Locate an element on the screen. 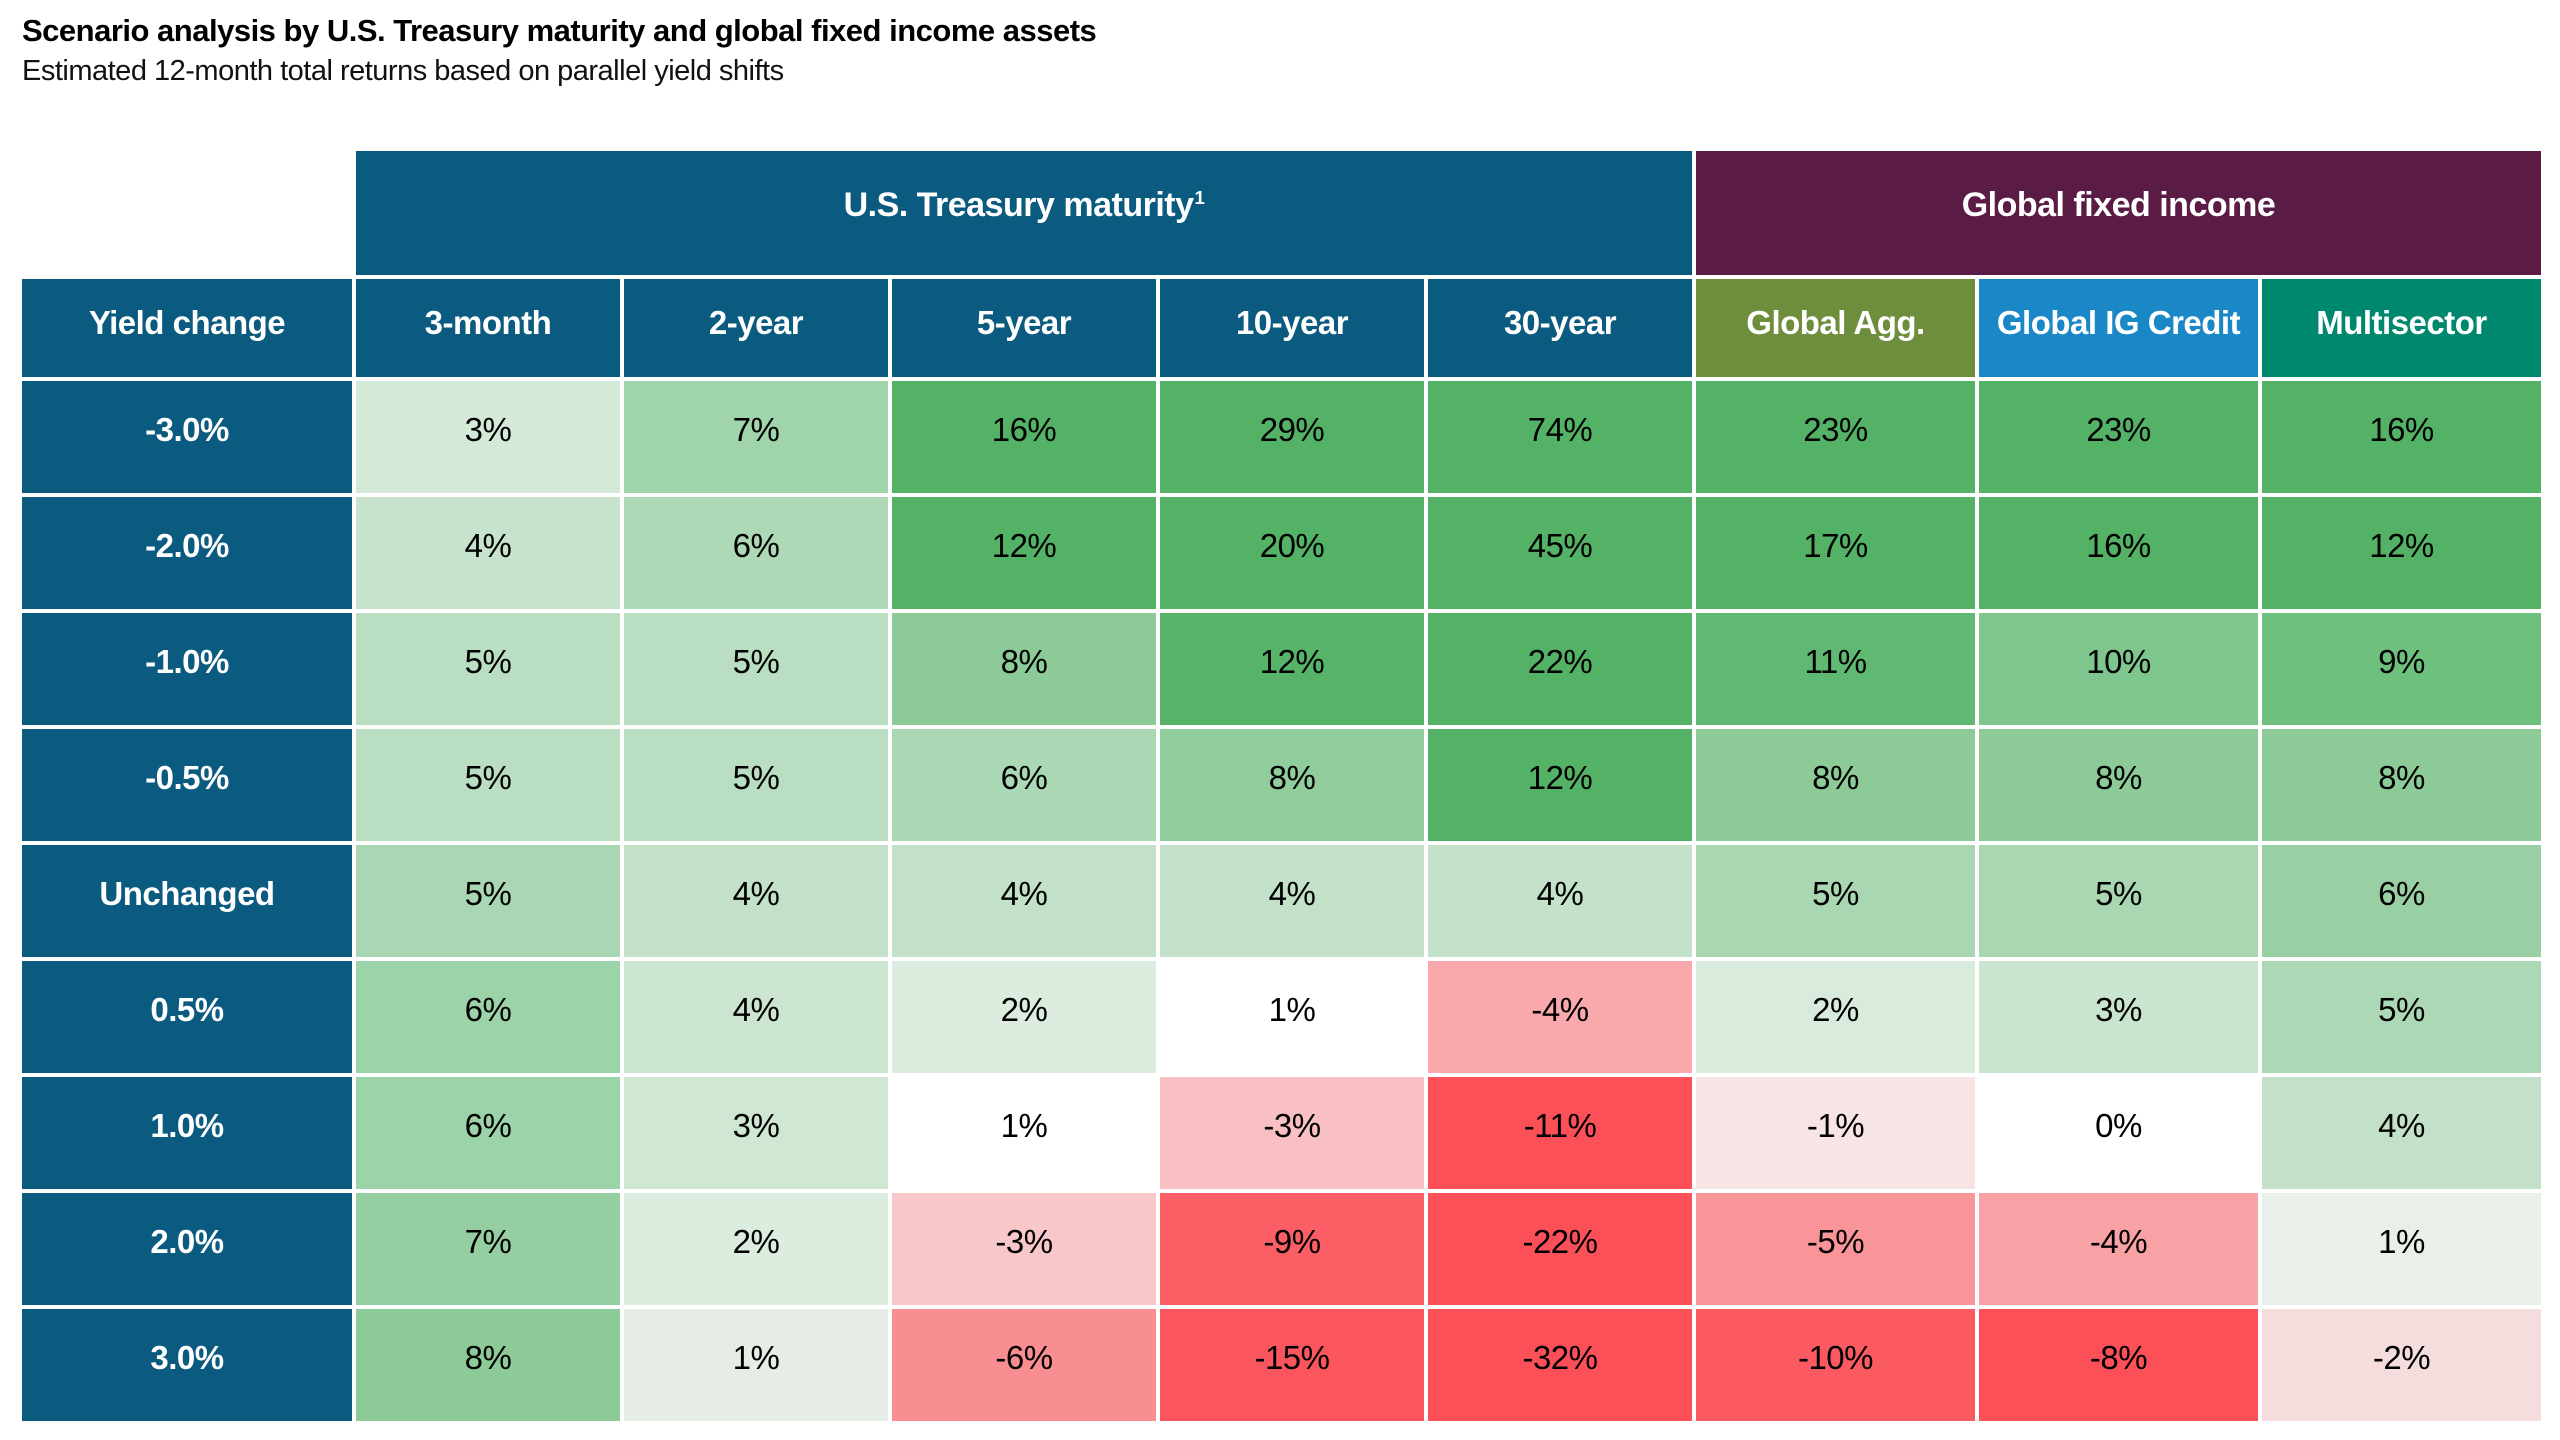  heatmap-cell: -10% is located at coordinates (1835, 1364).